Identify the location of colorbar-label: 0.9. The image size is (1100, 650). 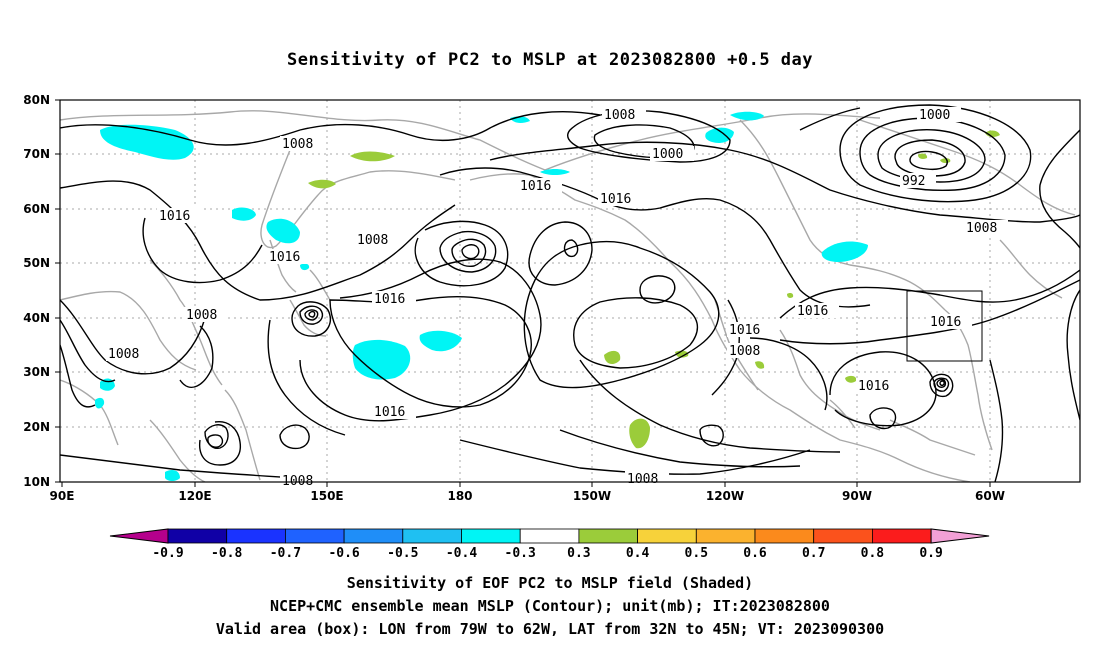
(930, 553).